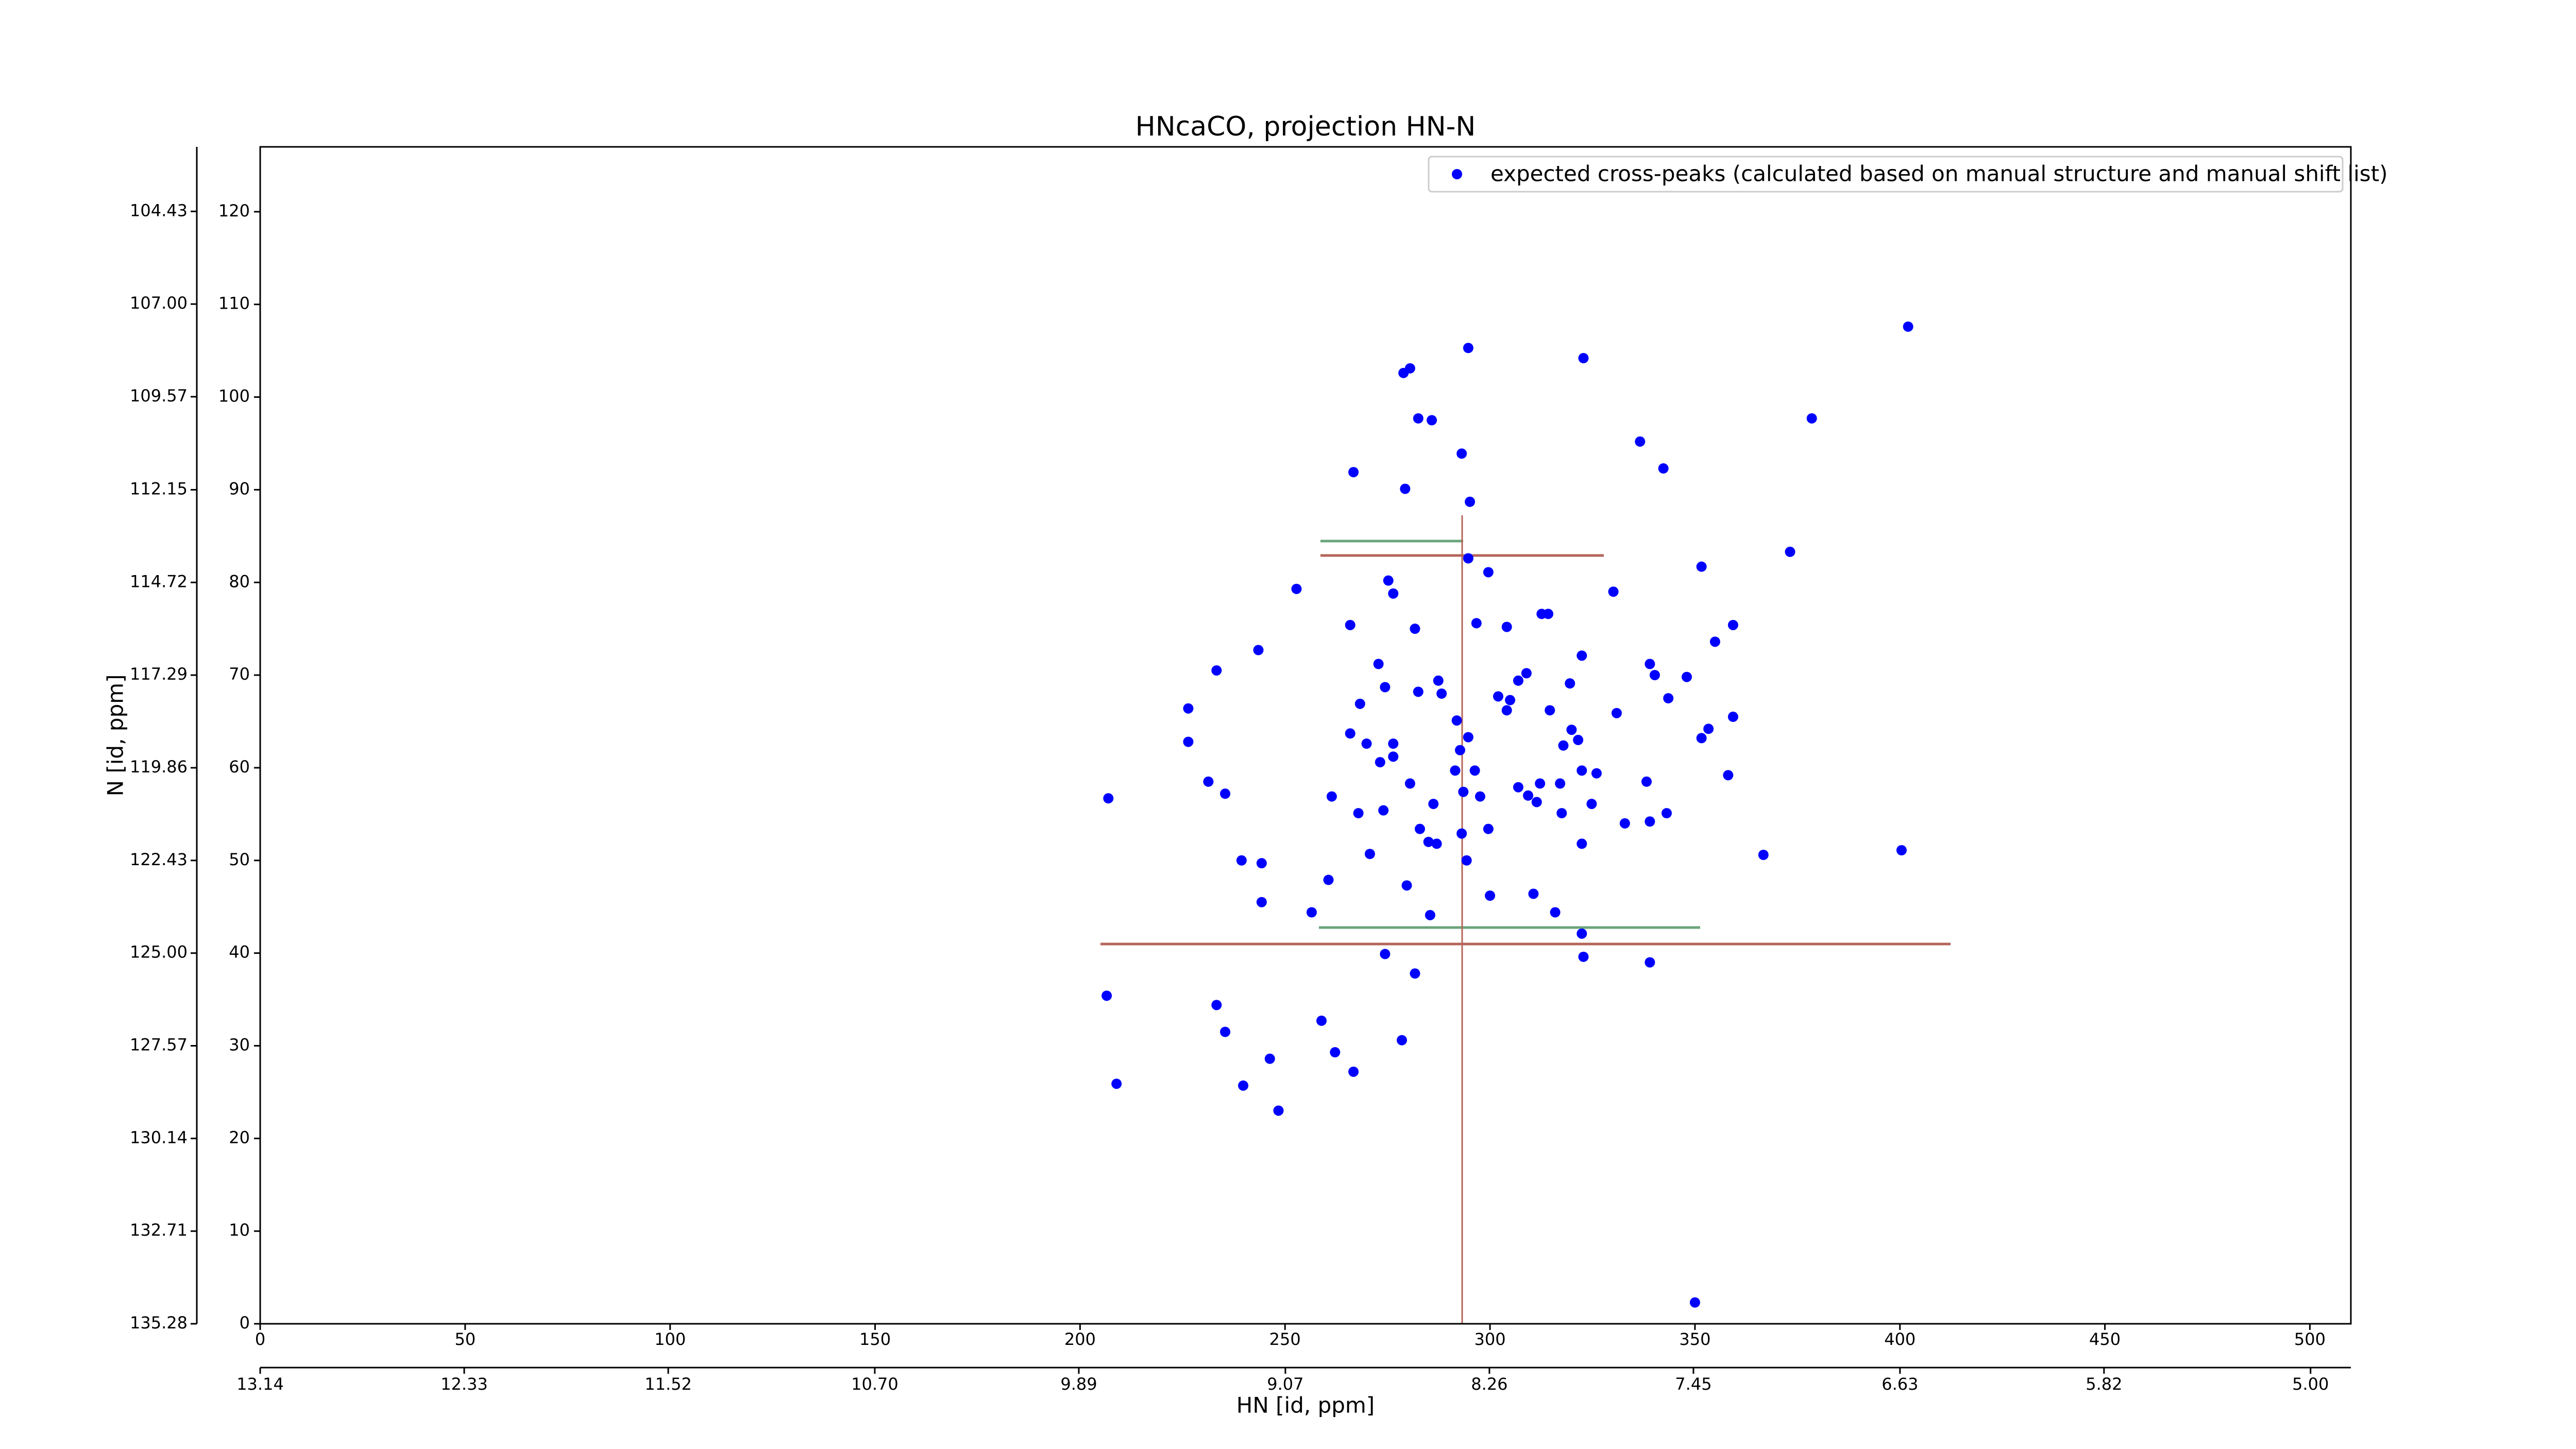 This screenshot has width=2576, height=1449. I want to click on x2-tick-label: 9.07, so click(1285, 1384).